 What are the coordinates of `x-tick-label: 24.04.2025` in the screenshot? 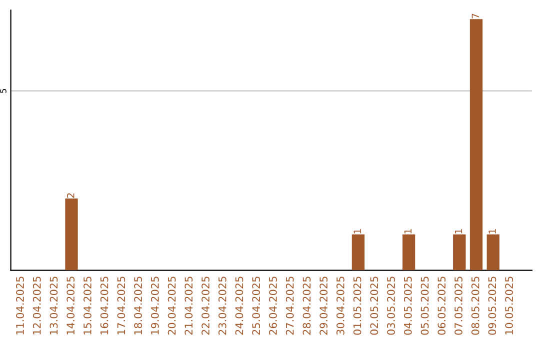 It's located at (239, 305).